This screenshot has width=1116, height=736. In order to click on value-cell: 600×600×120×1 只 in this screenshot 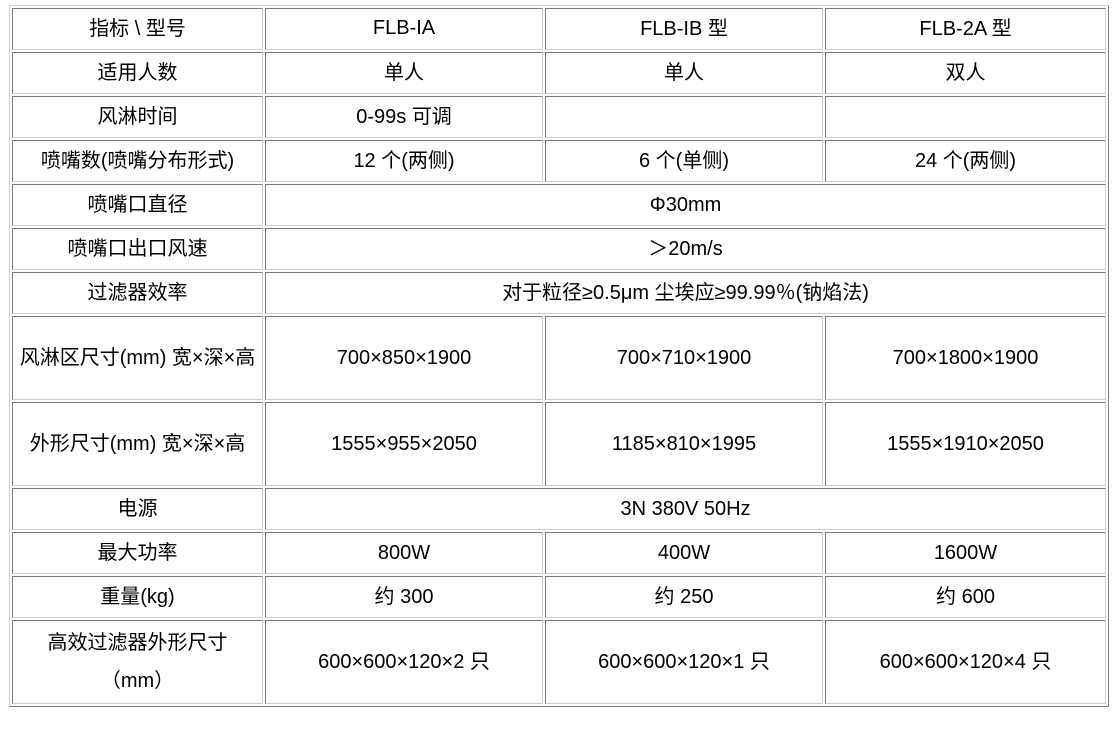, I will do `click(684, 662)`.